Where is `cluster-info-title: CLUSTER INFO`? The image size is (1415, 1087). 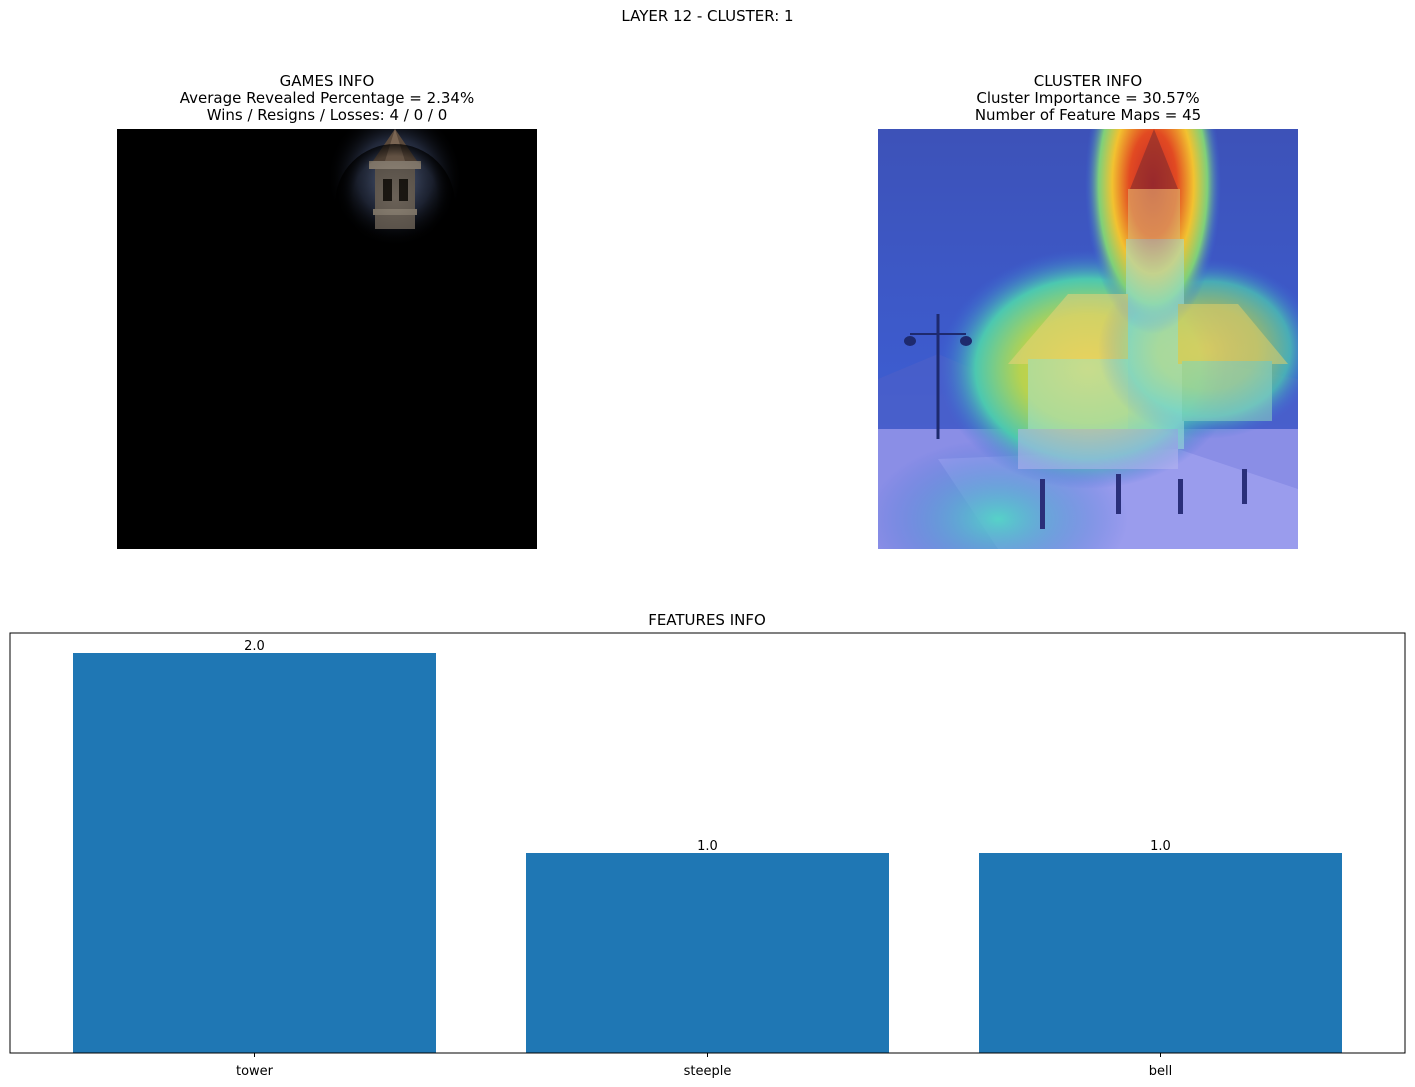
cluster-info-title: CLUSTER INFO is located at coordinates (1088, 81).